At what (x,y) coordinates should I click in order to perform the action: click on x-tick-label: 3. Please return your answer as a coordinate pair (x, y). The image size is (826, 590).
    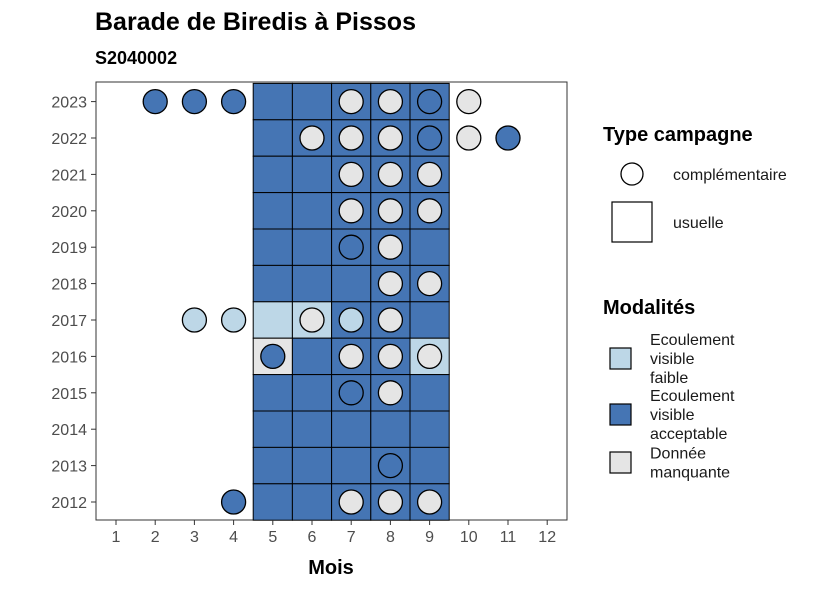
    Looking at the image, I should click on (194, 537).